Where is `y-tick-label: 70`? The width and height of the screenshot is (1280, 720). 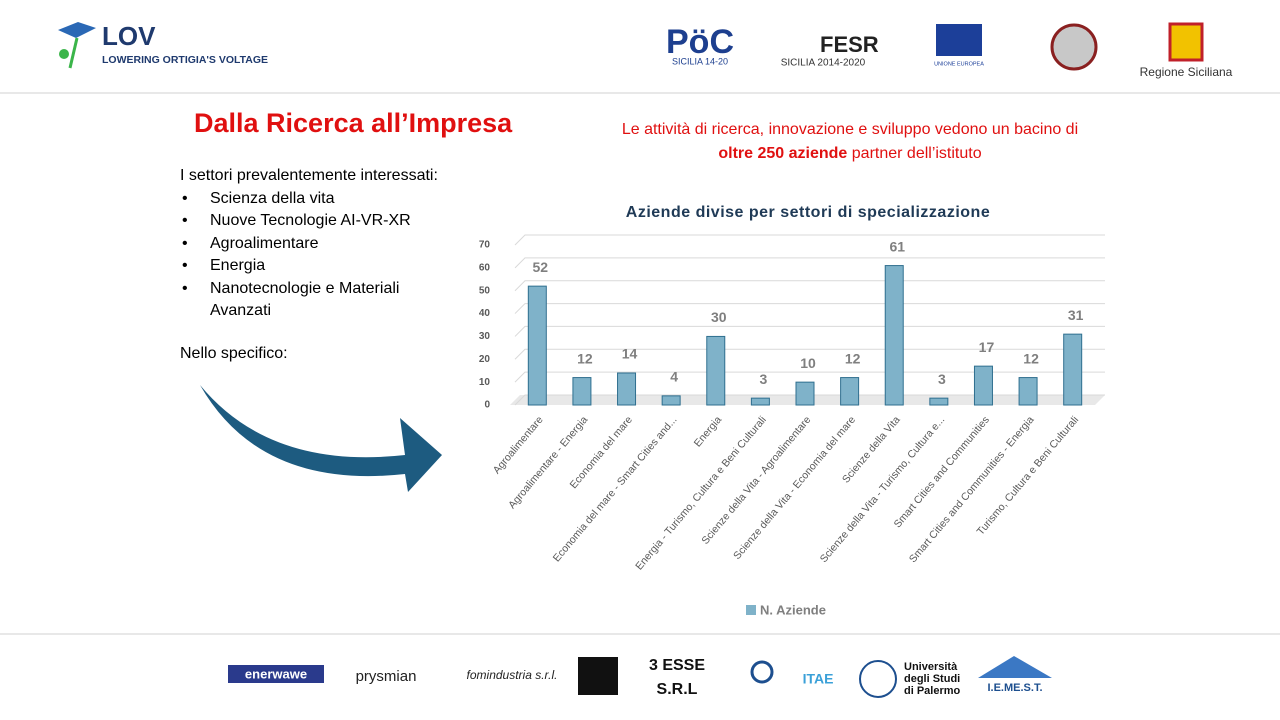 y-tick-label: 70 is located at coordinates (485, 245).